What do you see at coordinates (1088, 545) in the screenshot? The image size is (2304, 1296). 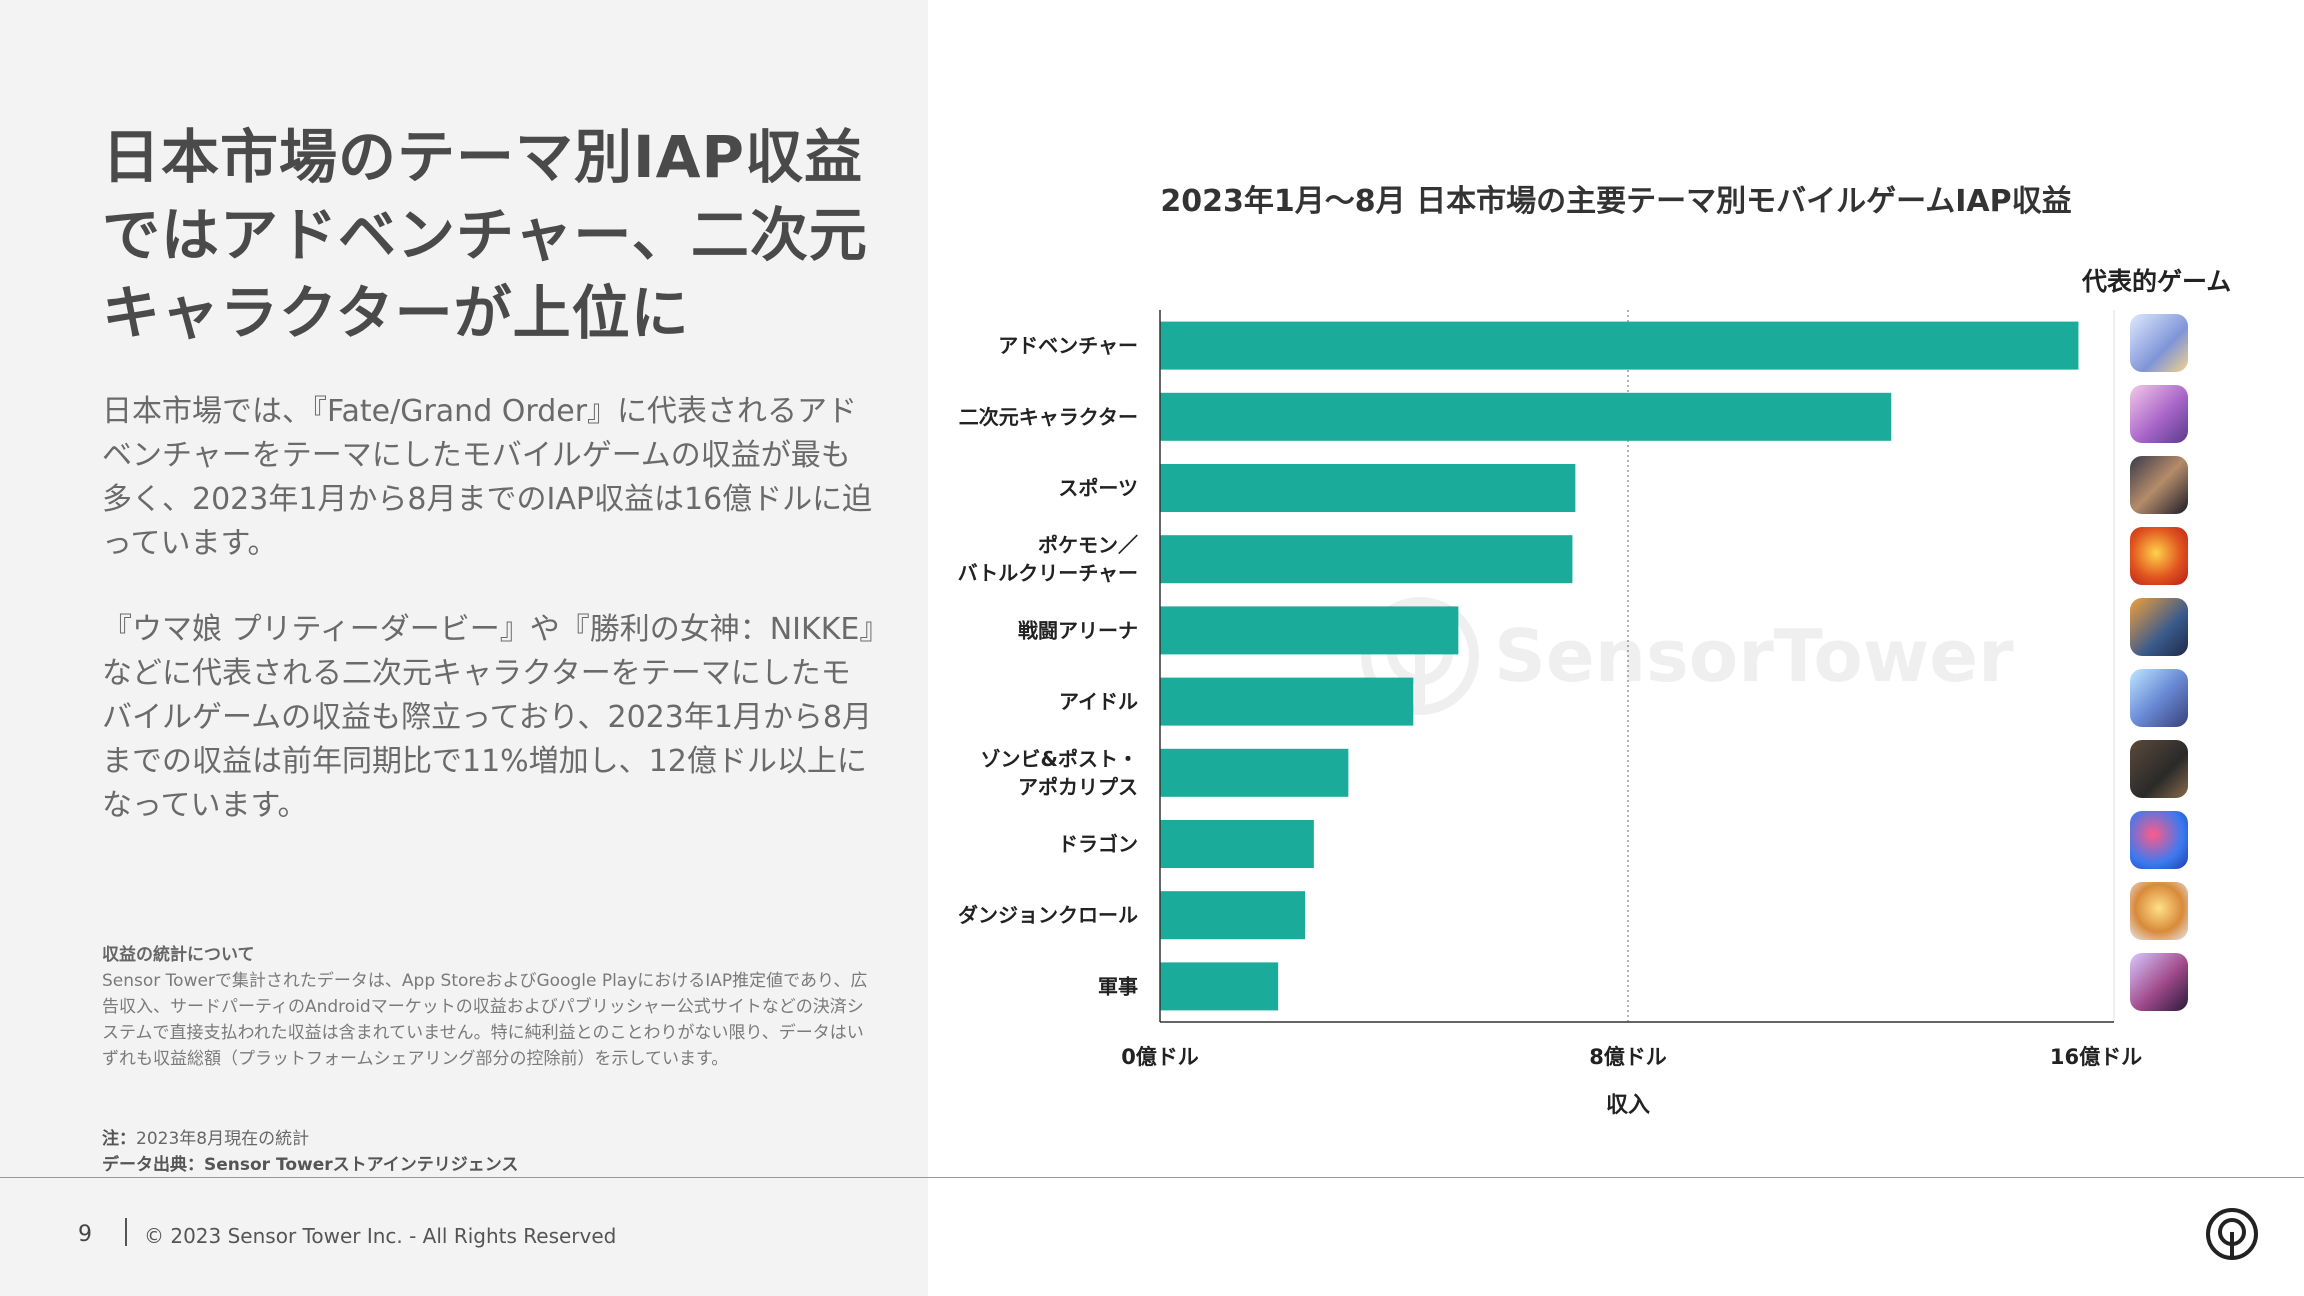 I see `category-label: ポケモン／` at bounding box center [1088, 545].